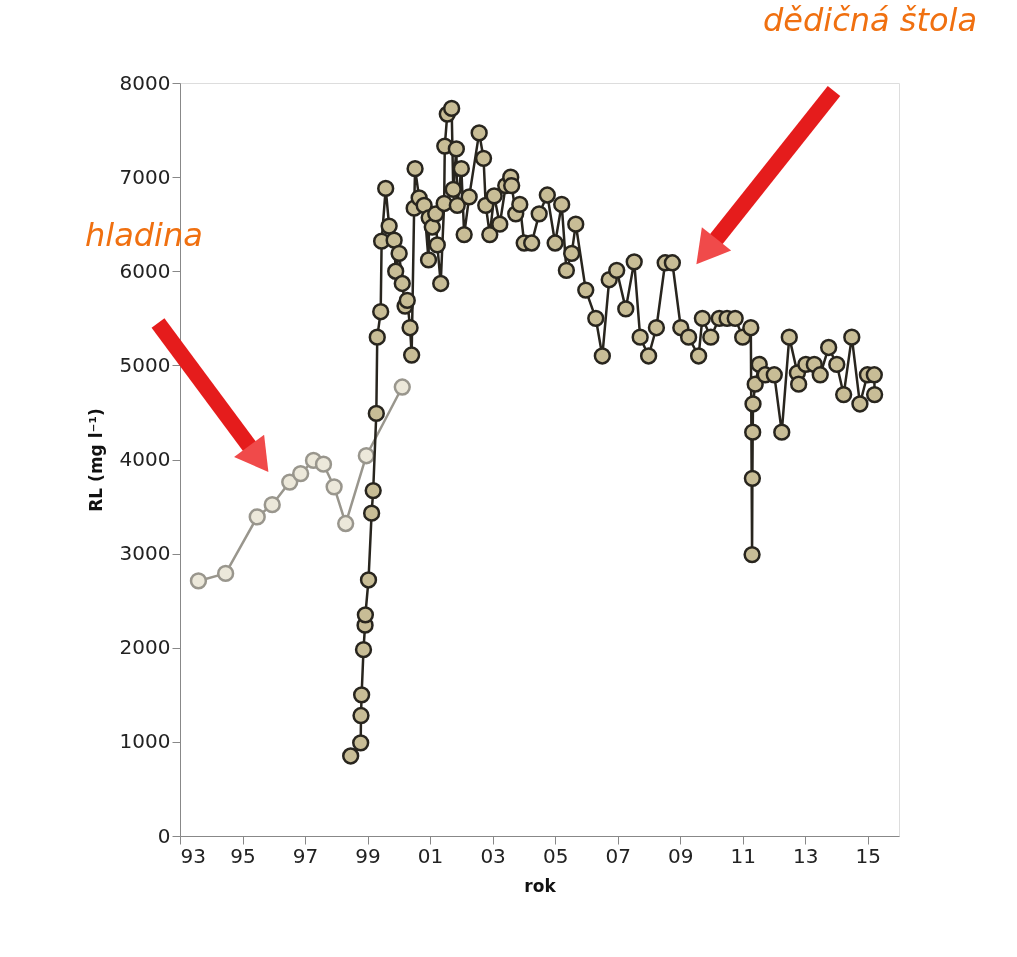  I want to click on y-axis-title: RL (mg l⁻¹), so click(95, 460).